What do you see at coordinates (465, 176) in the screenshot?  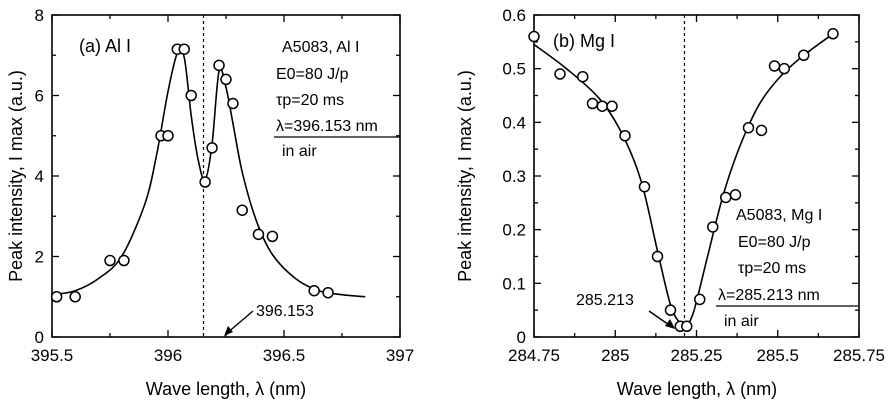 I see `panel-b-y-axis-title: Peak intensity, I max (a.u.)` at bounding box center [465, 176].